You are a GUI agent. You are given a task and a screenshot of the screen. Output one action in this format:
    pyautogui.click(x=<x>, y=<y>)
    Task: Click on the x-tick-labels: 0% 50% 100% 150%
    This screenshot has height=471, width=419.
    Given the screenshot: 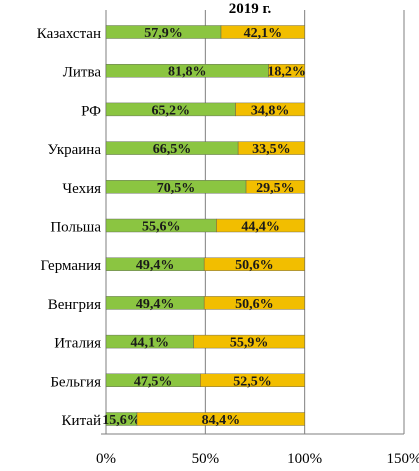 What is the action you would take?
    pyautogui.click(x=257, y=459)
    